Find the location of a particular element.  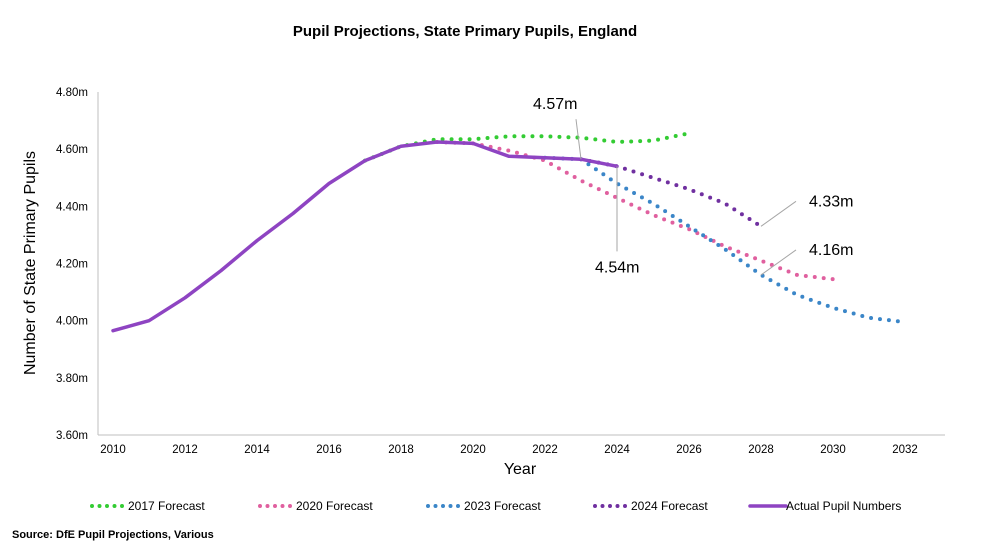

legend-label: 2024 Forecast is located at coordinates (669, 506).